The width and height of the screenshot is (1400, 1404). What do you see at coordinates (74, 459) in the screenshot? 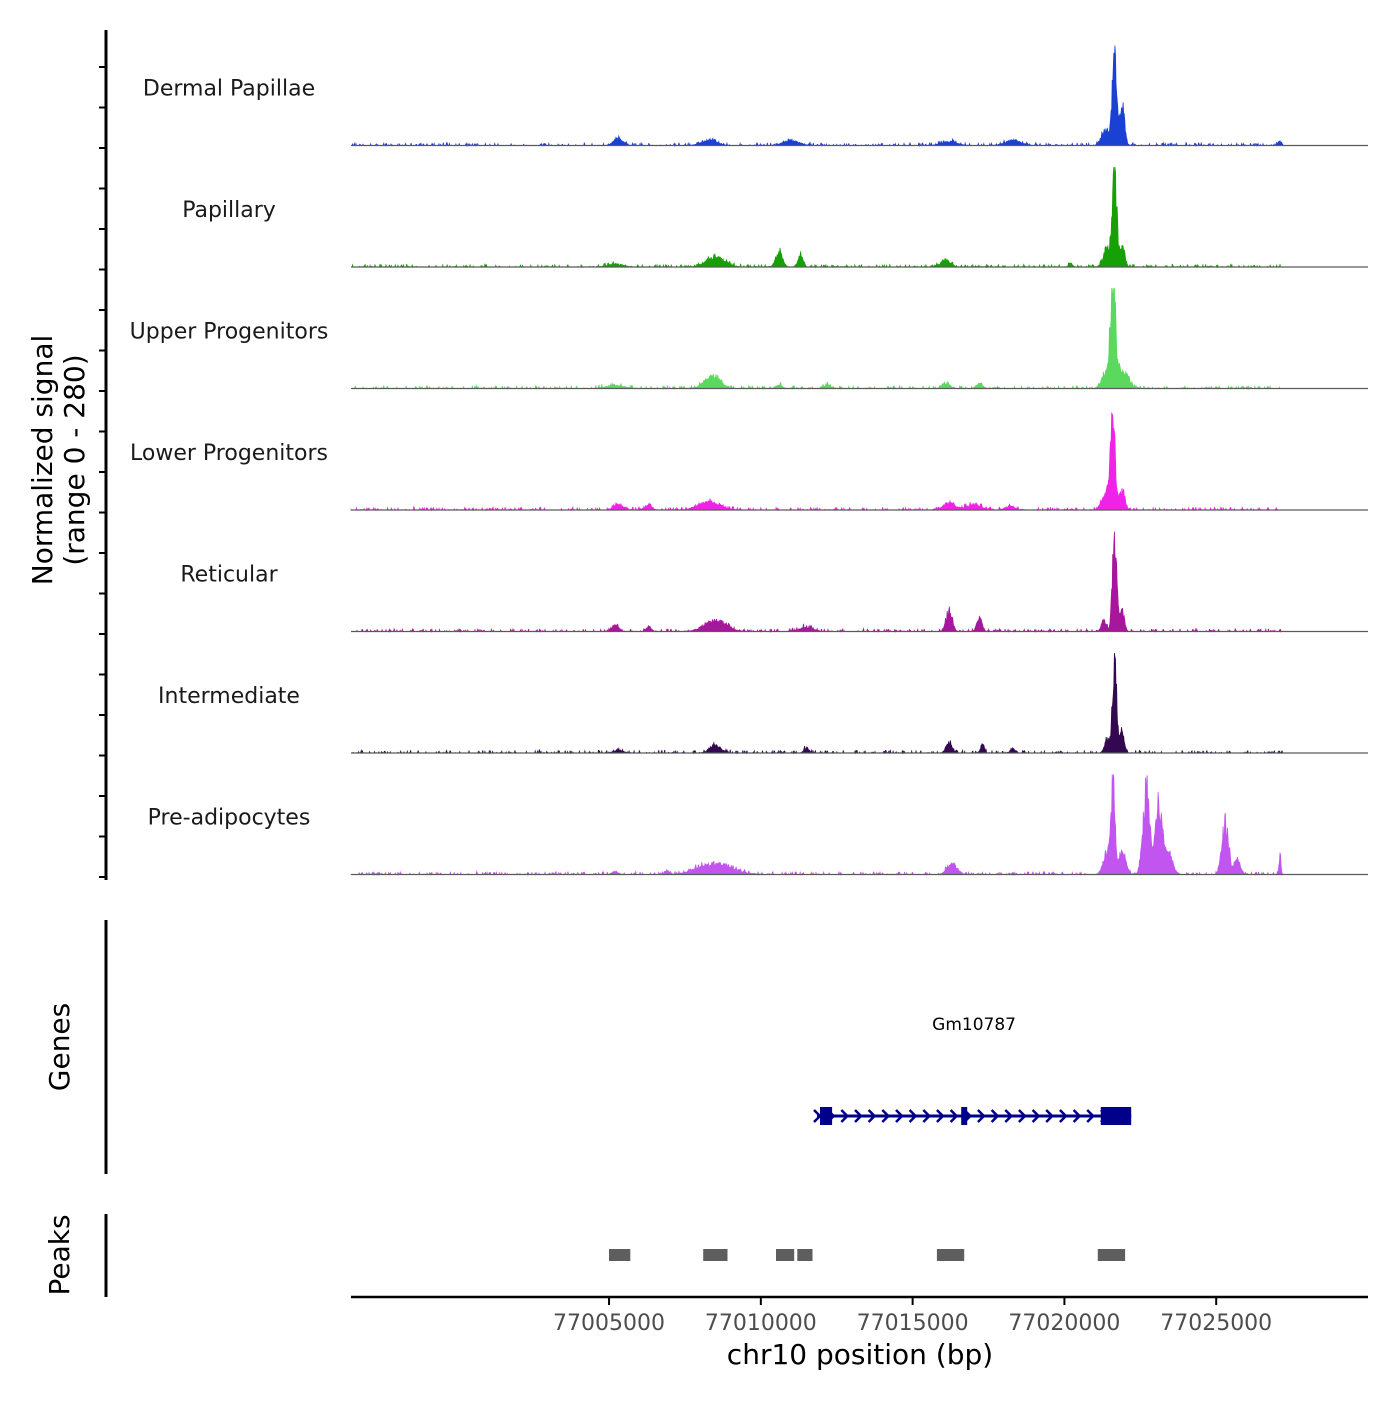
I see `y-axis-title-line2: (range 0 - 280)` at bounding box center [74, 459].